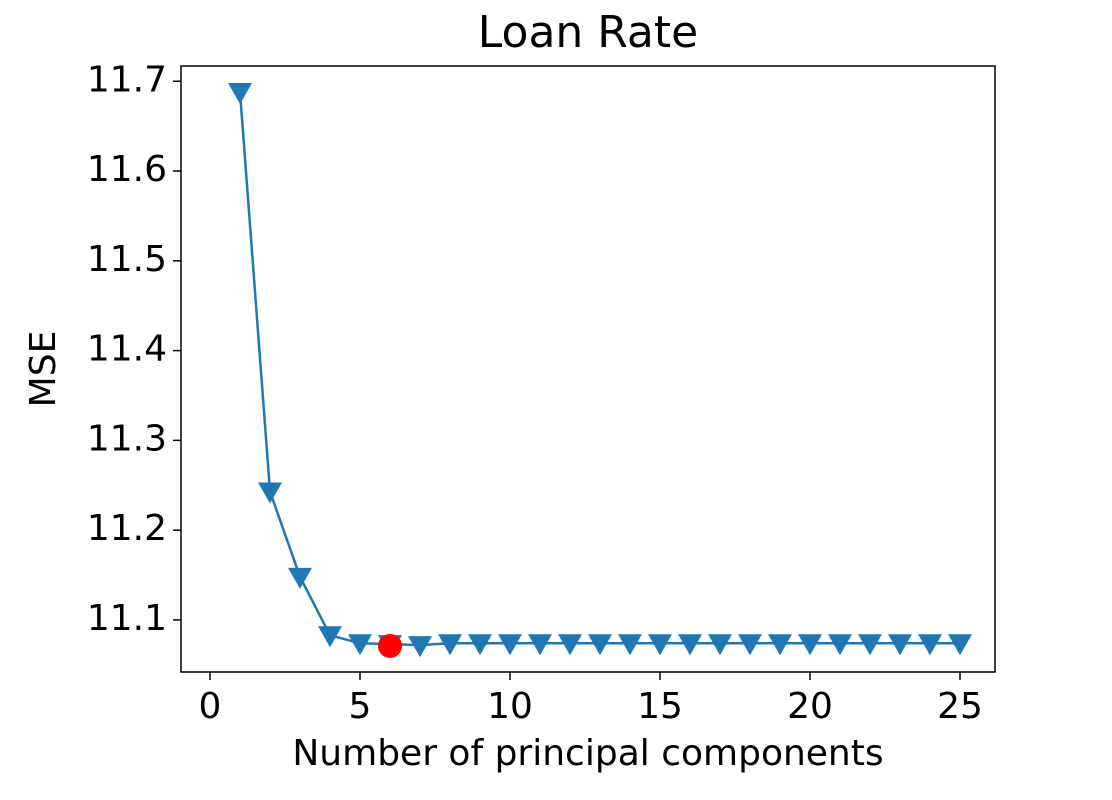 This screenshot has width=1112, height=800. Describe the element at coordinates (43, 369) in the screenshot. I see `y-axis-label: MSE` at that location.